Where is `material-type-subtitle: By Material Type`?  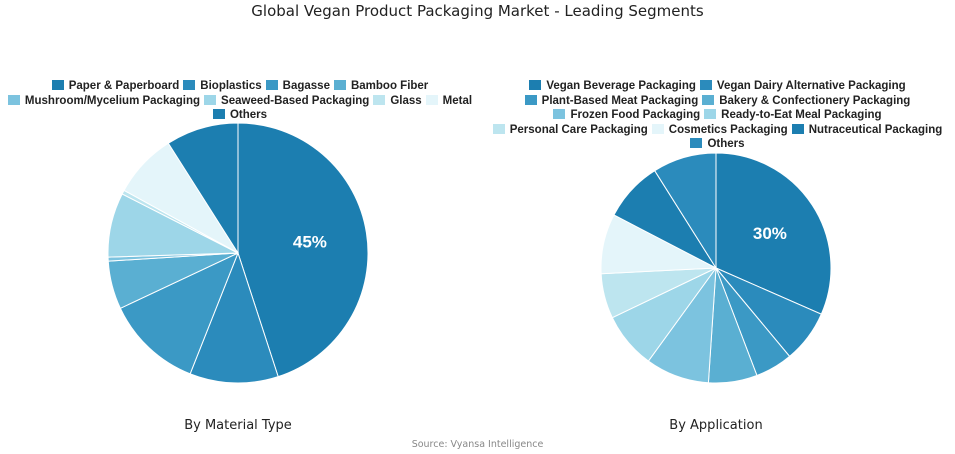
material-type-subtitle: By Material Type is located at coordinates (238, 425).